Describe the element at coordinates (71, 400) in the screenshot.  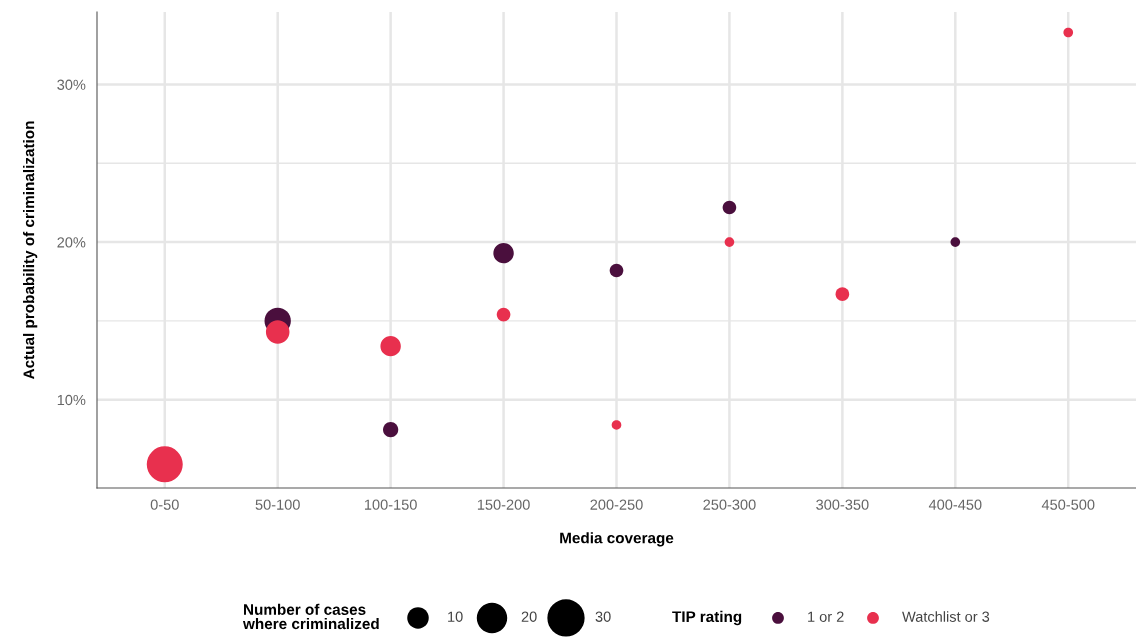
I see `y-tick-label: 10%` at that location.